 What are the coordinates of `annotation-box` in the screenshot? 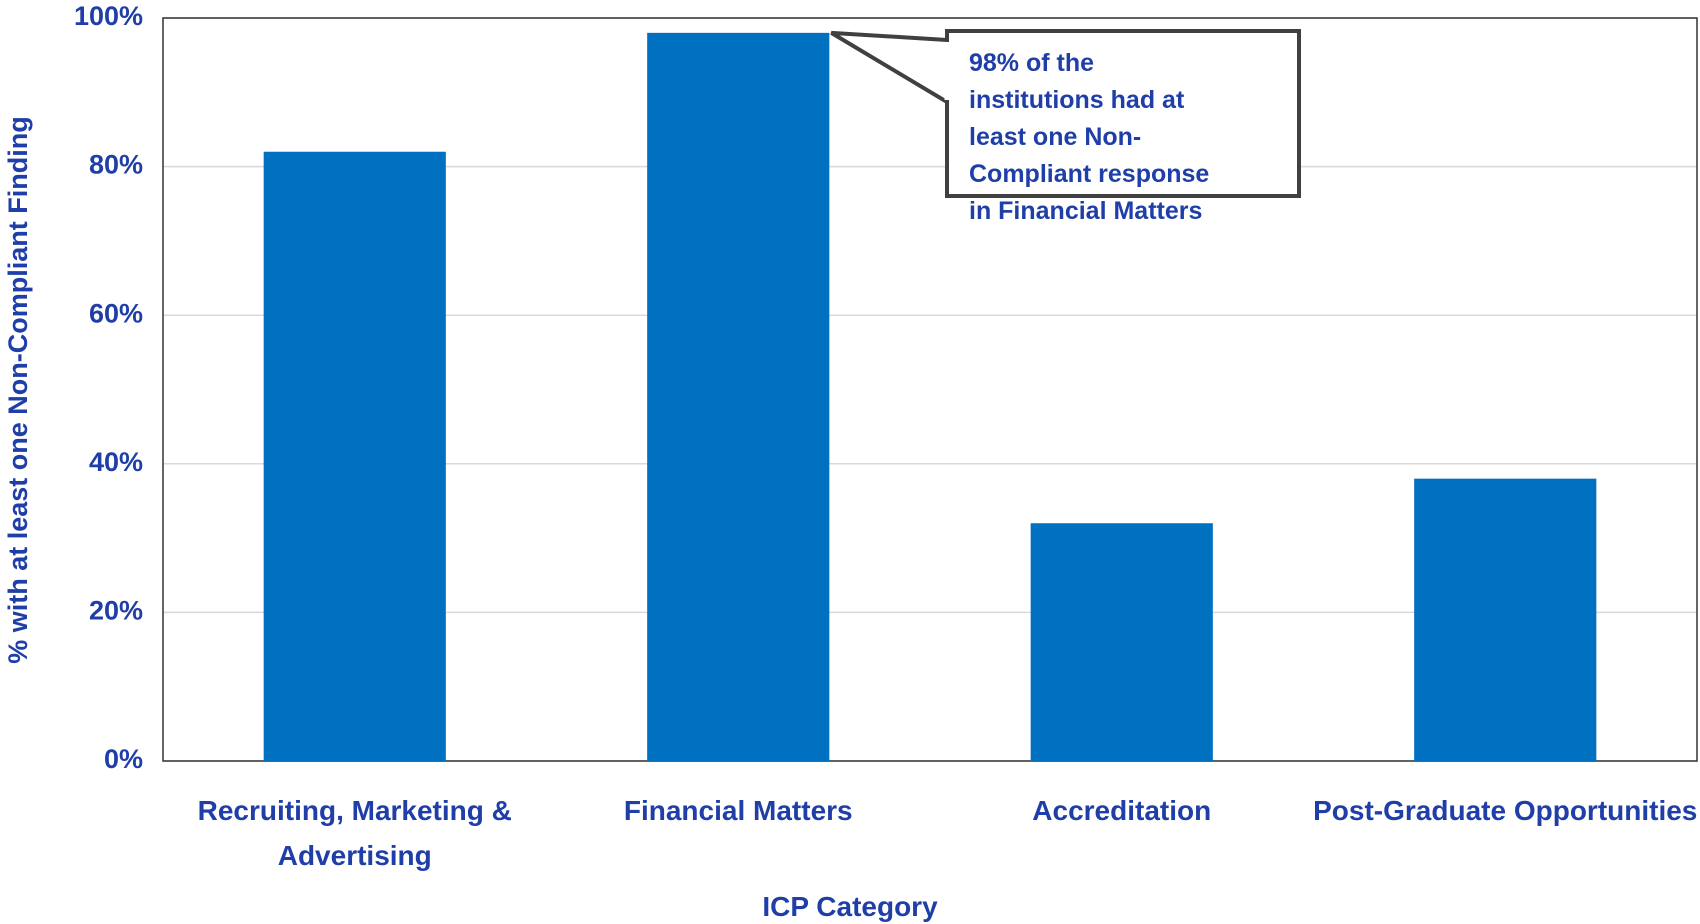 It's located at (1123, 113).